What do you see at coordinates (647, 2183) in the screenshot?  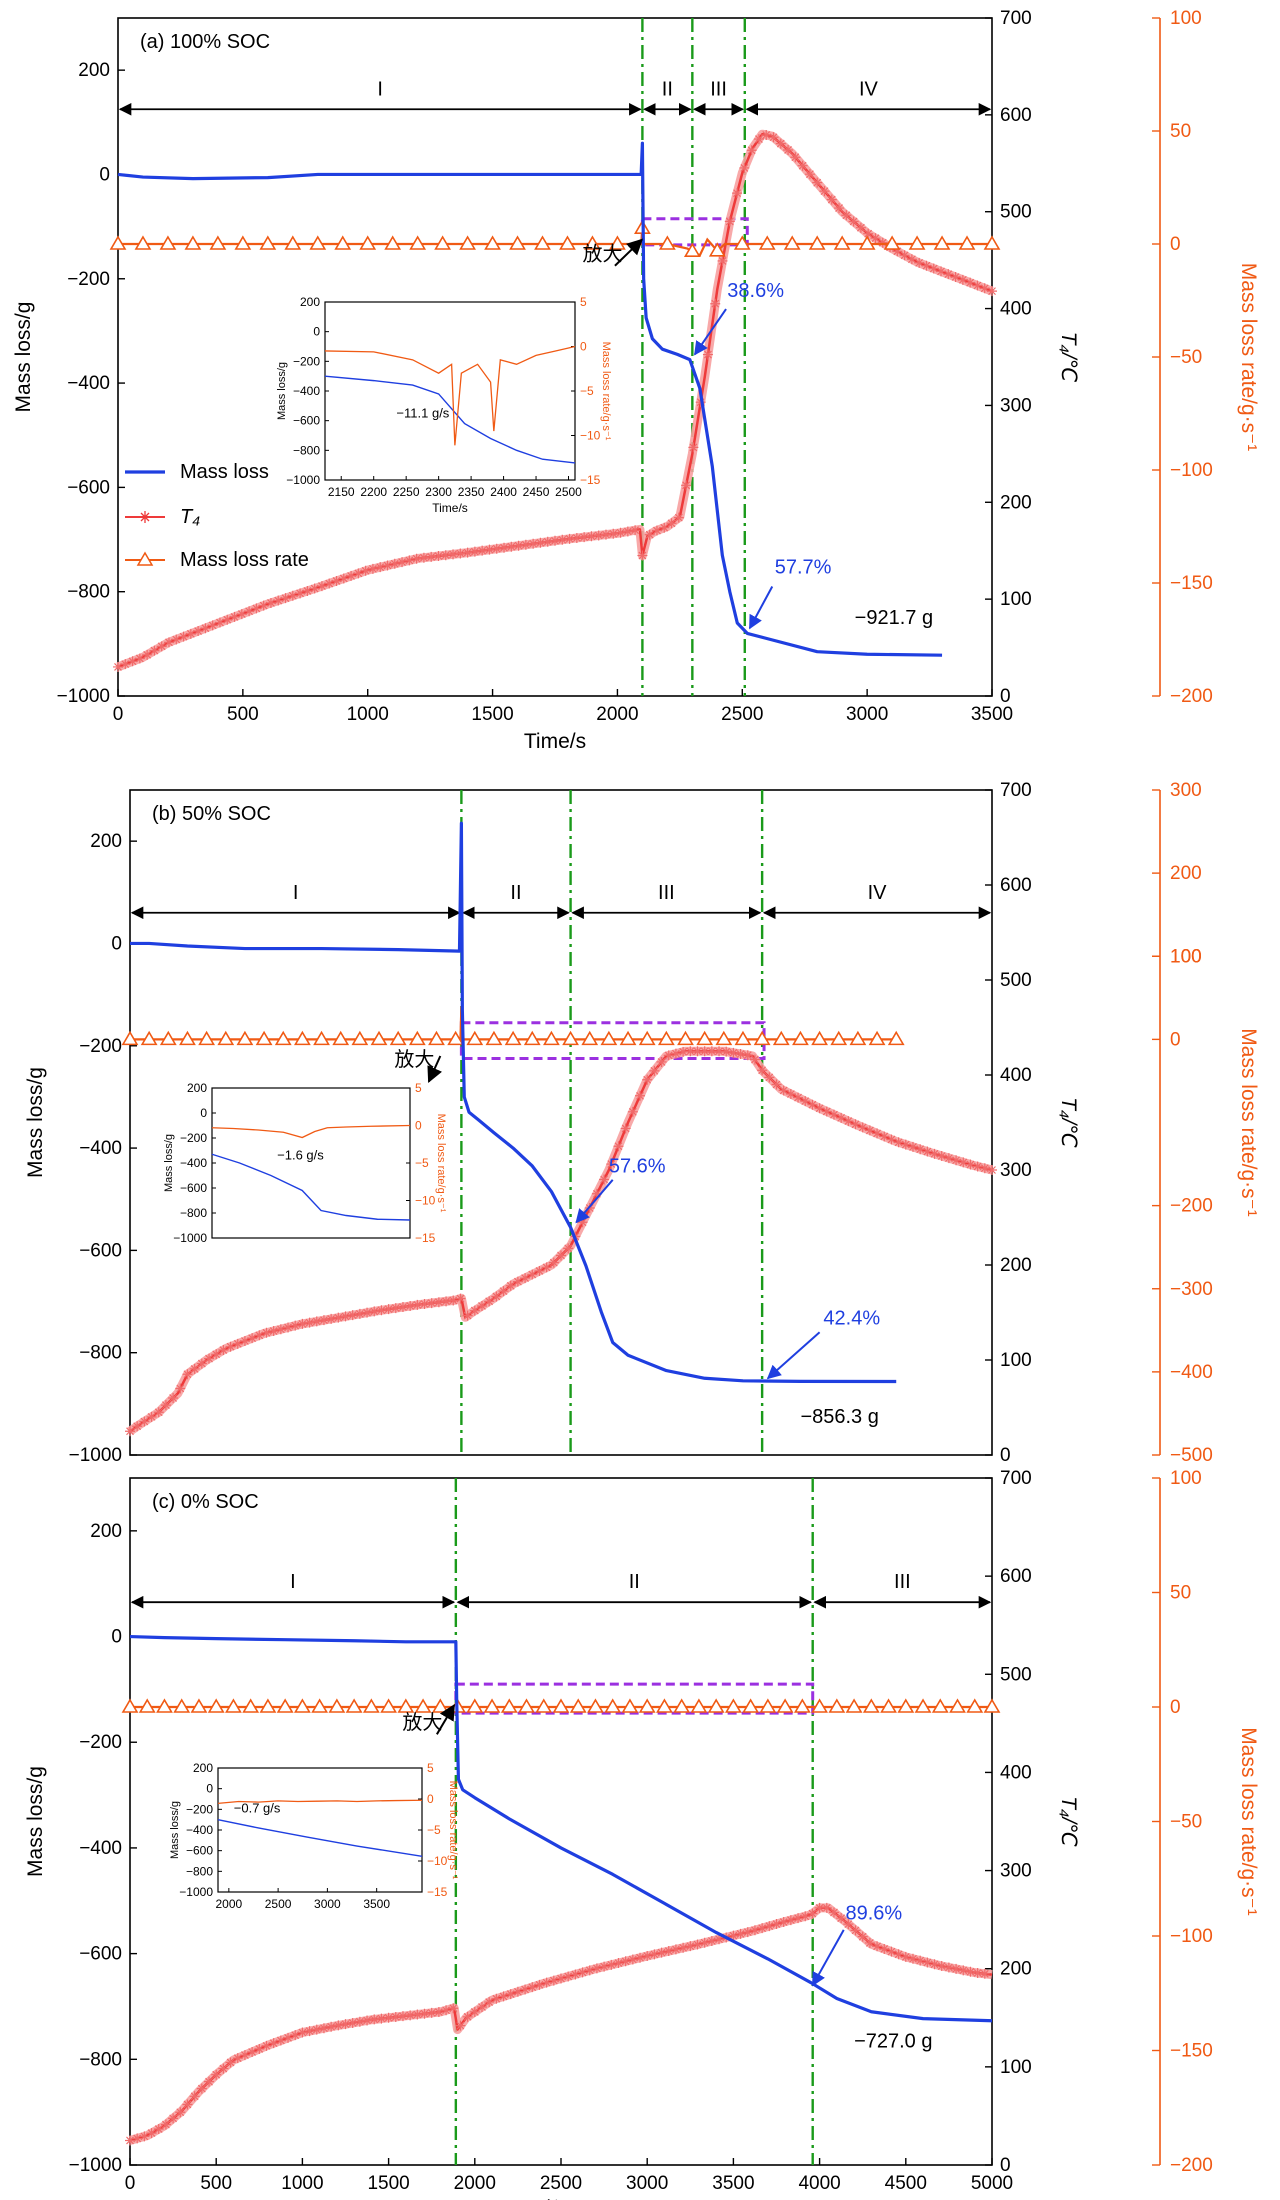 I see `x-tick-label: 3000` at bounding box center [647, 2183].